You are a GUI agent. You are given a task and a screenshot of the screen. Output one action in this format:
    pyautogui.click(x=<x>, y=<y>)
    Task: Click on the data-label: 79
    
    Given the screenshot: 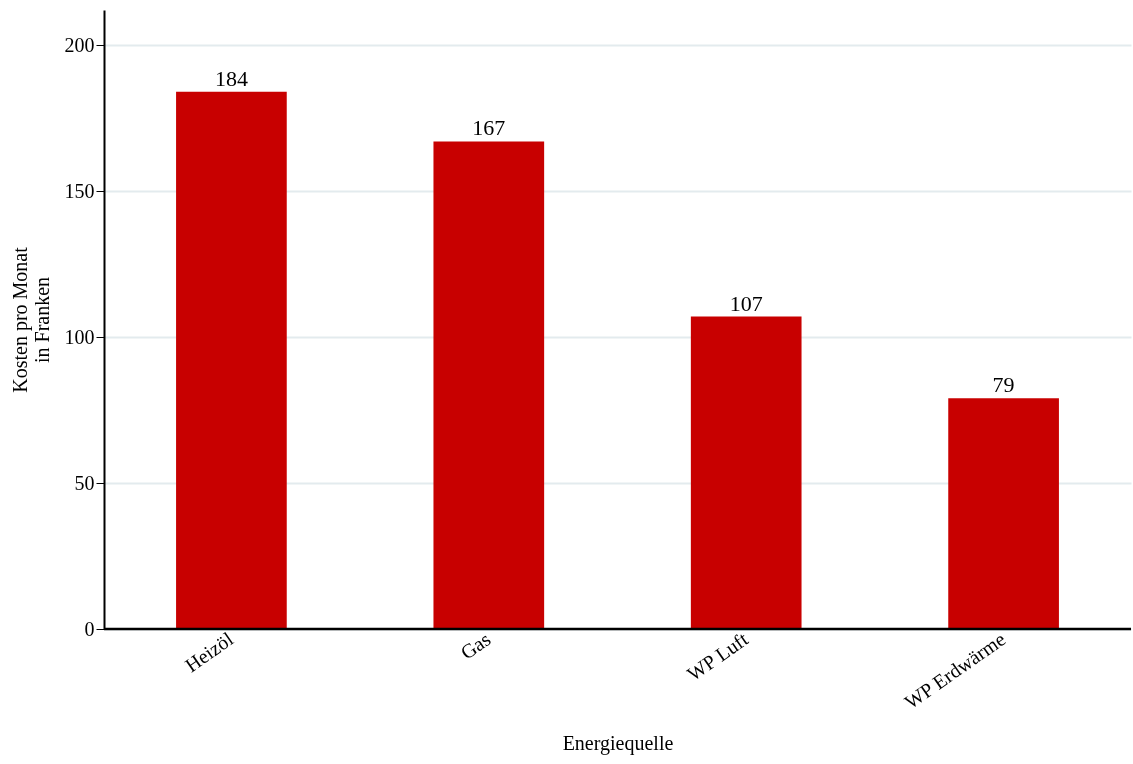 What is the action you would take?
    pyautogui.click(x=1003, y=385)
    